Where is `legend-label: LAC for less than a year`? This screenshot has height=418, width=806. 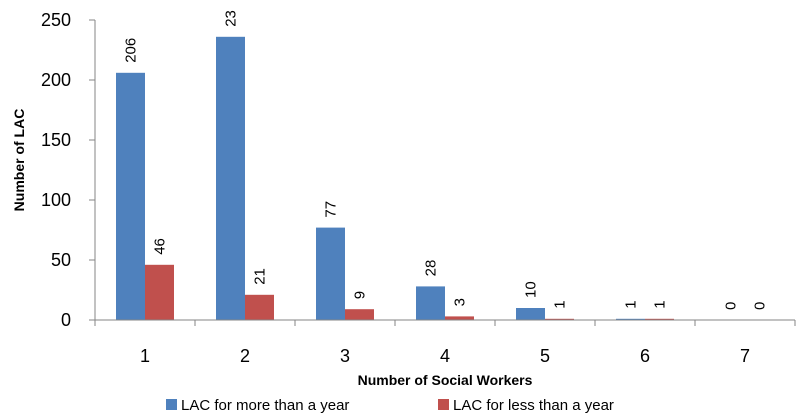
legend-label: LAC for less than a year is located at coordinates (533, 405).